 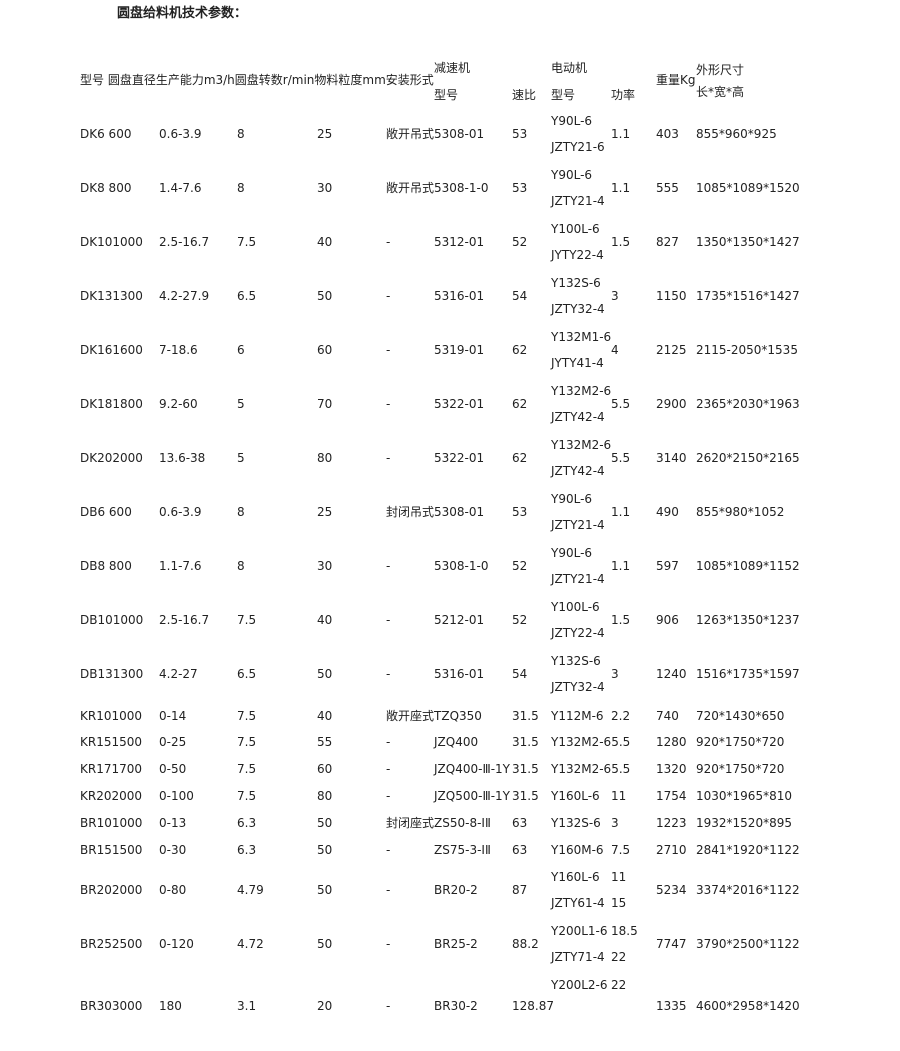 What do you see at coordinates (247, 823) in the screenshot?
I see `cell-speed: 6.3` at bounding box center [247, 823].